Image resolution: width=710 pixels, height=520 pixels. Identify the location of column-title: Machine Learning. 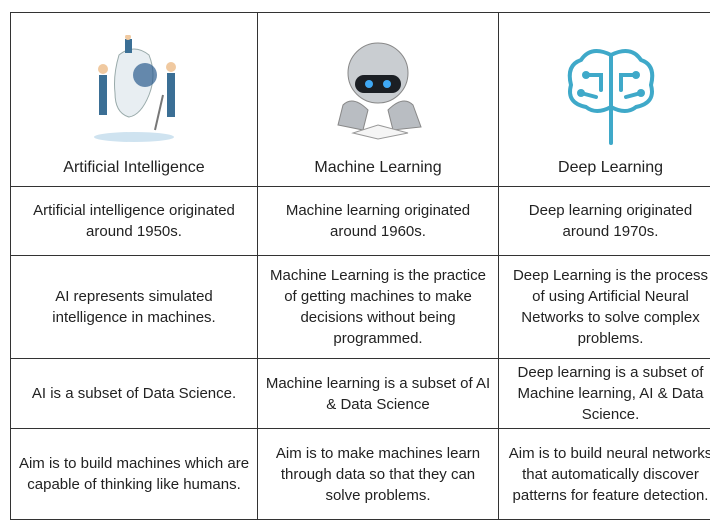
(377, 167).